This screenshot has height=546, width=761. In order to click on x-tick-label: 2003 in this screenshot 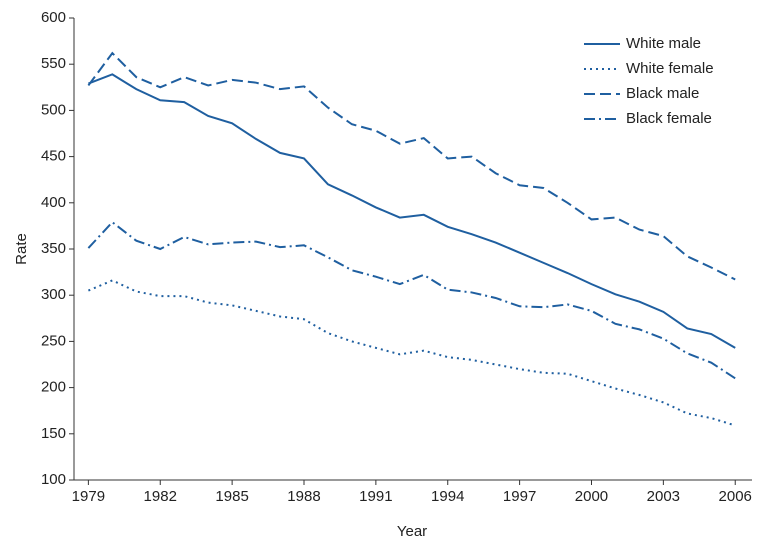, I will do `click(663, 496)`.